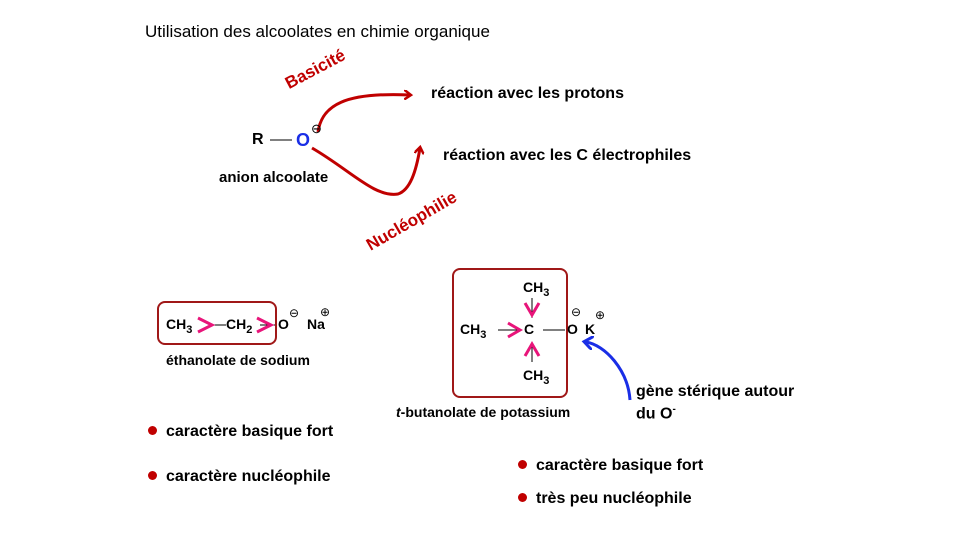 Image resolution: width=960 pixels, height=540 pixels. Describe the element at coordinates (674, 409) in the screenshot. I see `steric-superscript: -` at that location.